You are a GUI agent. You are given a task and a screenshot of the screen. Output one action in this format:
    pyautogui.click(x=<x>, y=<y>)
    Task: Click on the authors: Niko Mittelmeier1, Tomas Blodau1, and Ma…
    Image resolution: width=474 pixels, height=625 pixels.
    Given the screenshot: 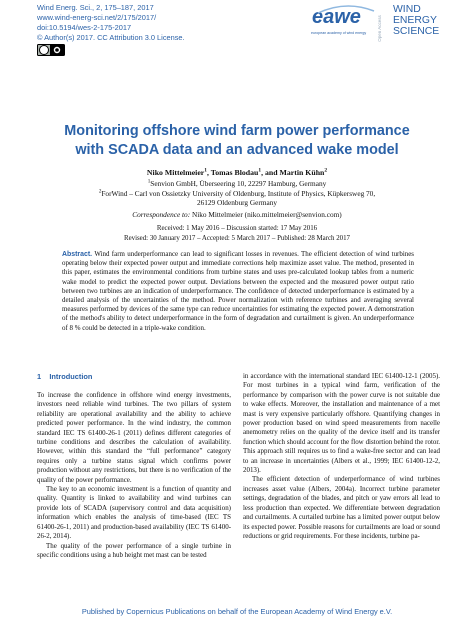 What is the action you would take?
    pyautogui.click(x=237, y=172)
    